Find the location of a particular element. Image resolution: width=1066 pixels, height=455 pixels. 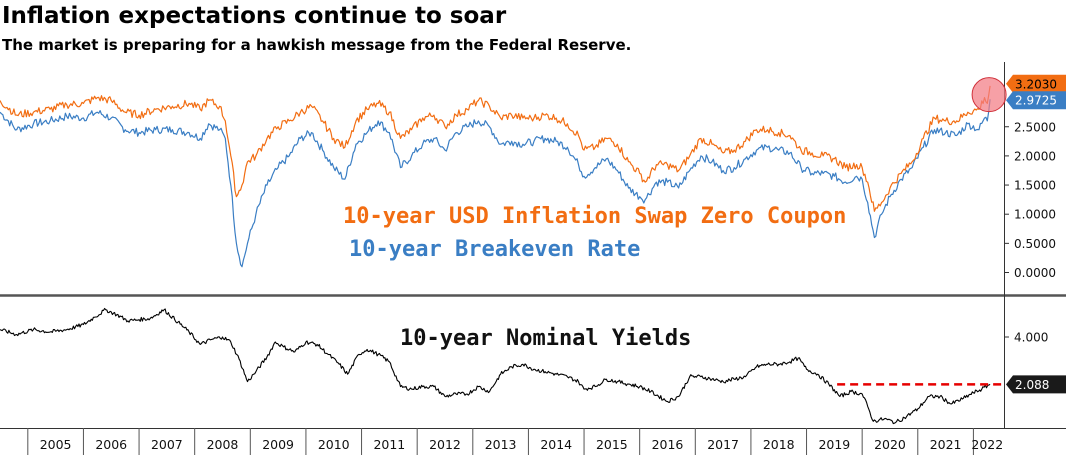

breakeven-last-tag is located at coordinates (1036, 100).